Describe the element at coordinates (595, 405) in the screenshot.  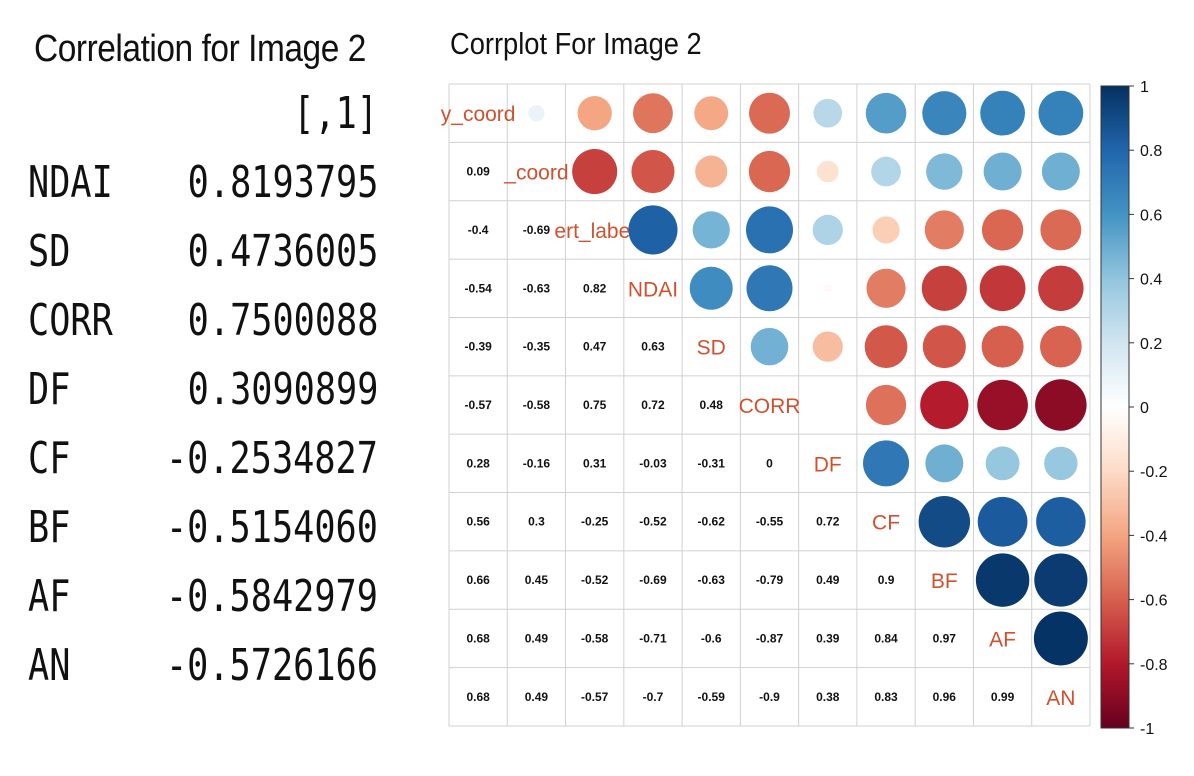
I see `correlation-value-label: 0.75` at that location.